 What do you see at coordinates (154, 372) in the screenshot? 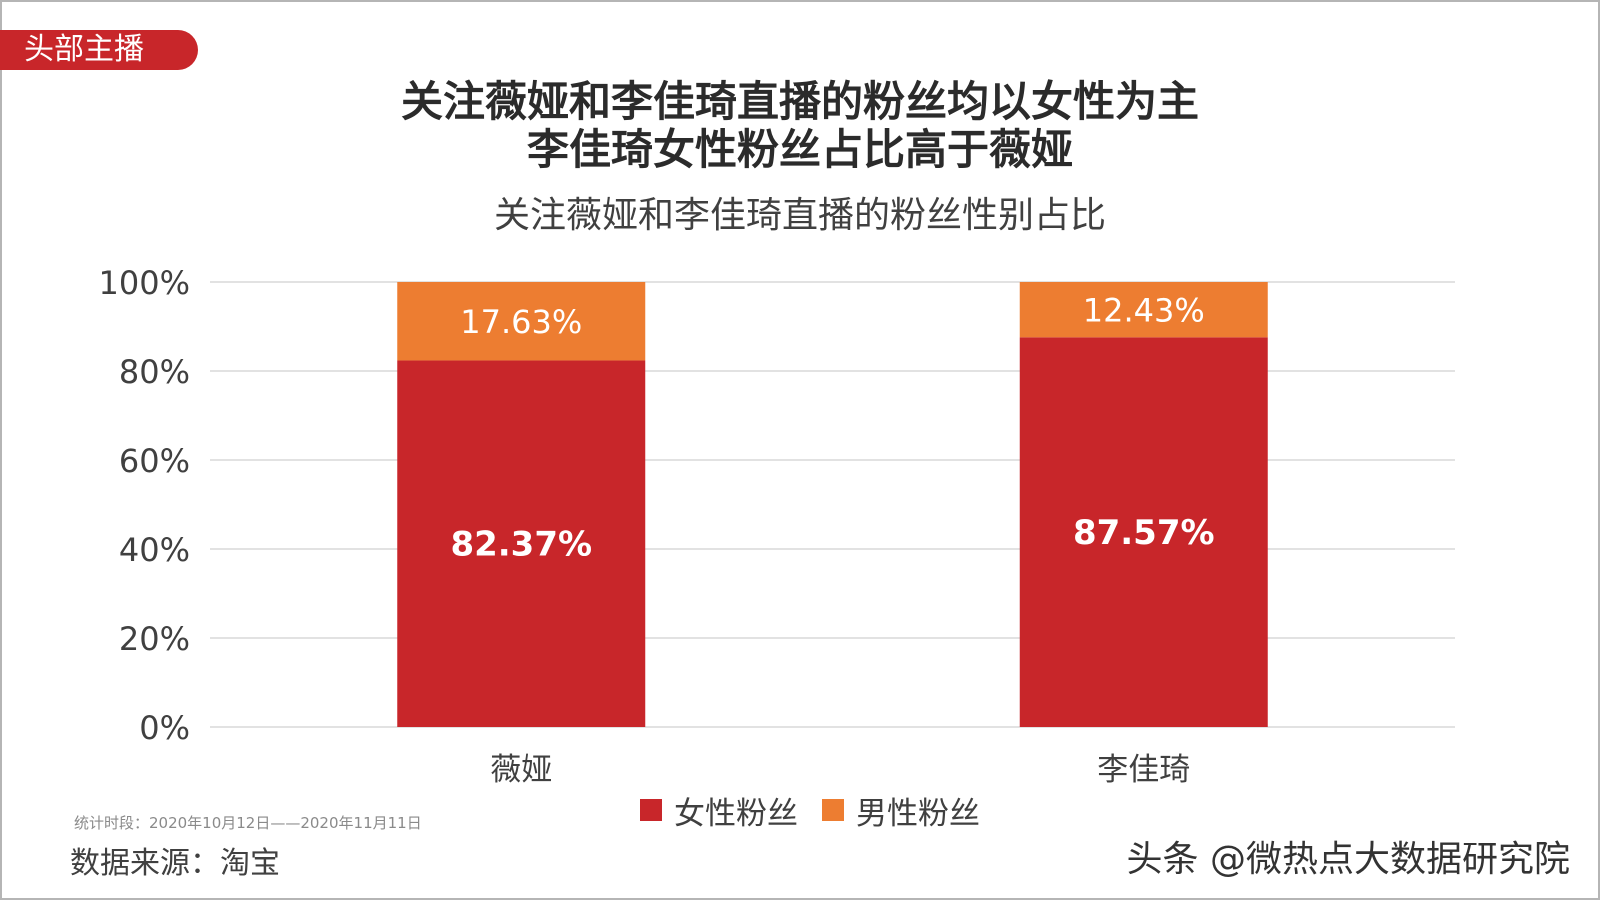
I see `y-tick-label: 80%` at bounding box center [154, 372].